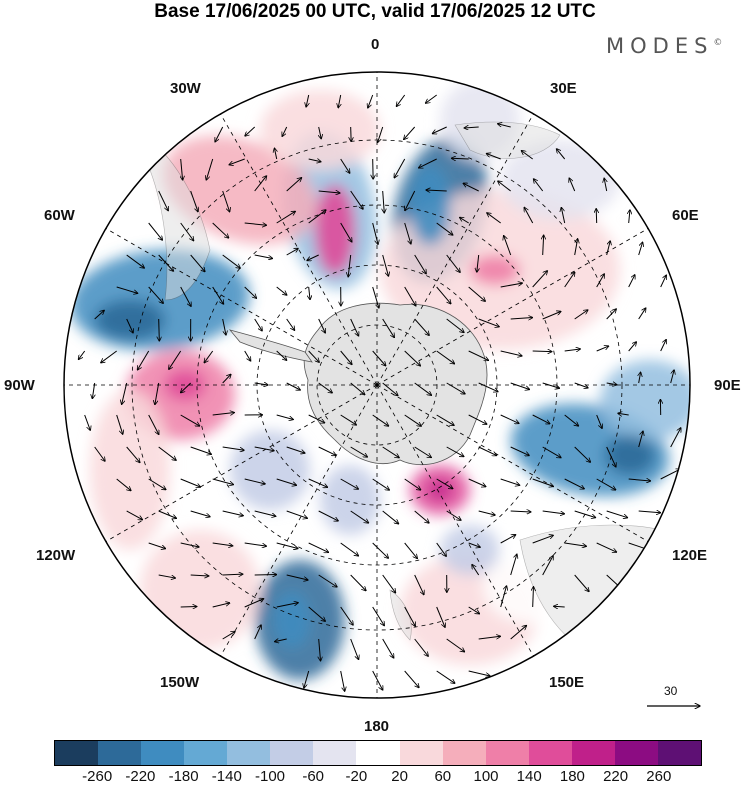 The height and width of the screenshot is (785, 750). What do you see at coordinates (563, 88) in the screenshot?
I see `lon-label-30e: 30E` at bounding box center [563, 88].